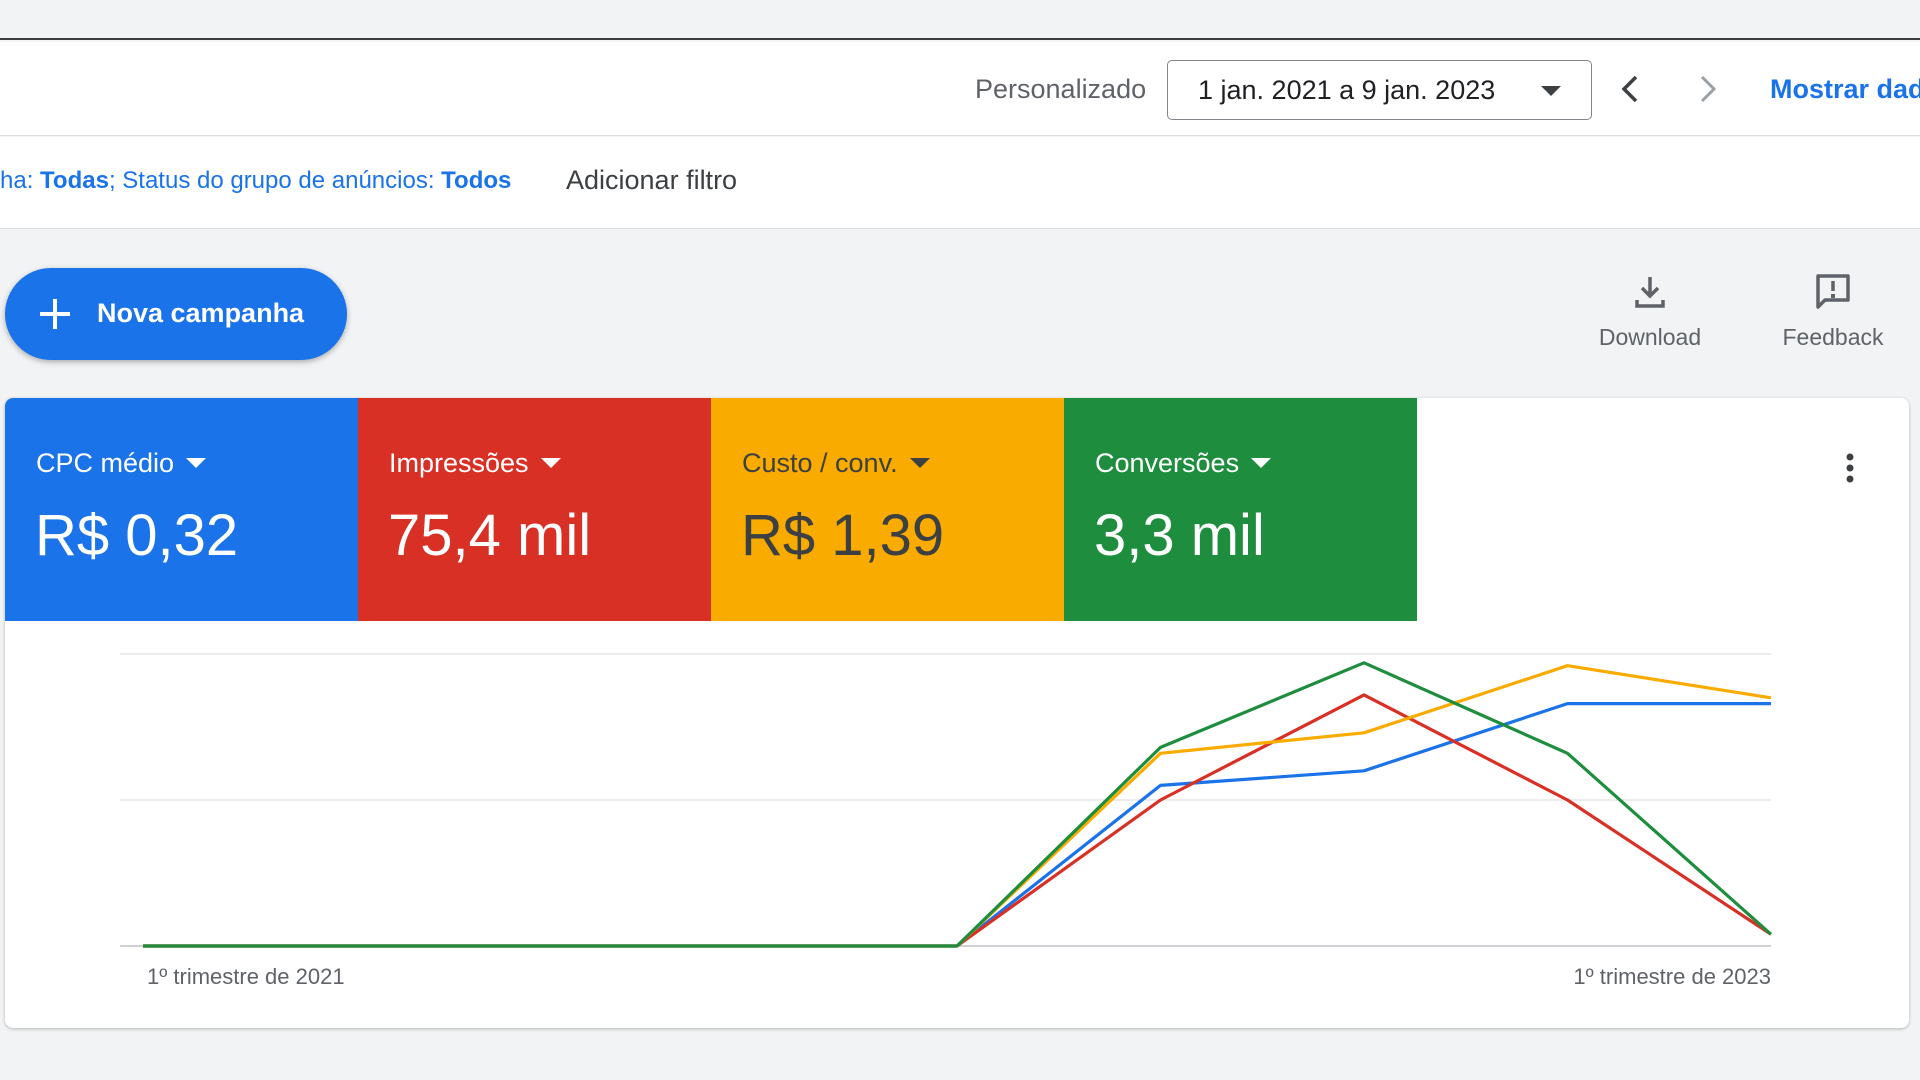  Describe the element at coordinates (121, 463) in the screenshot. I see `metric-label: CPC médio` at that location.